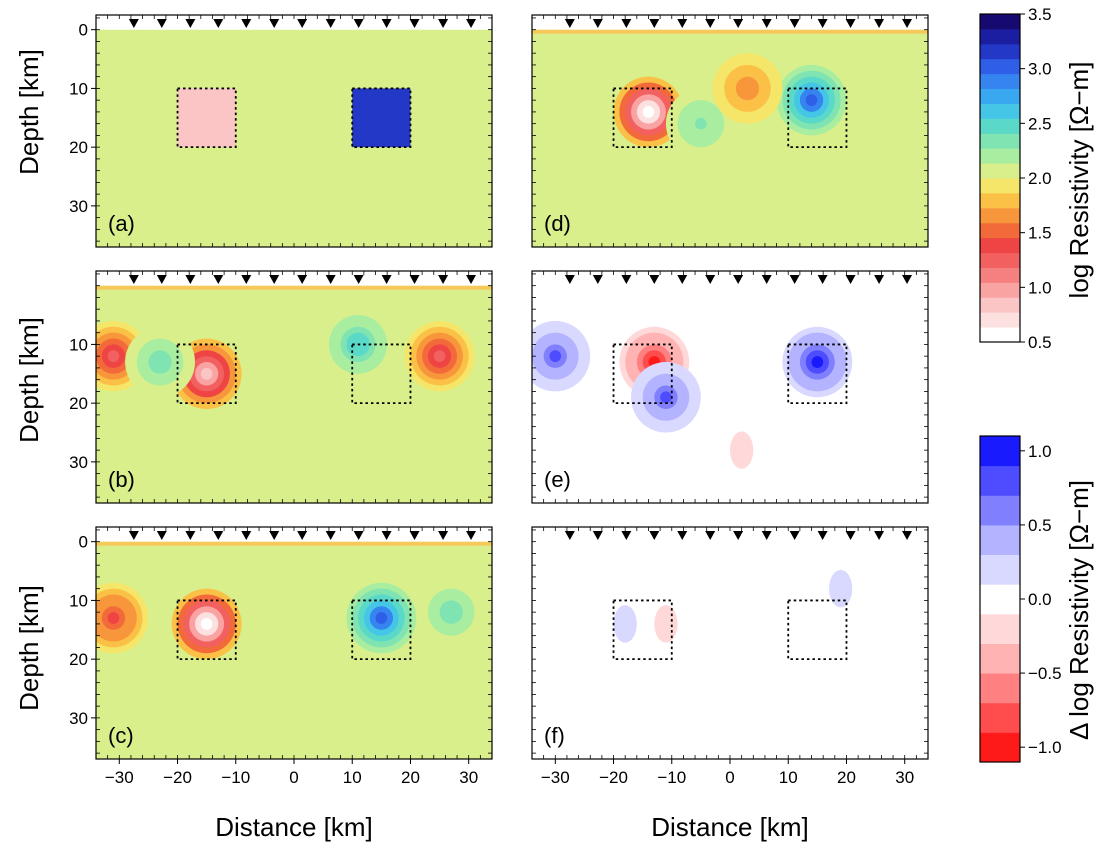 The width and height of the screenshot is (1109, 844). I want to click on x-tick-label: 10, so click(788, 777).